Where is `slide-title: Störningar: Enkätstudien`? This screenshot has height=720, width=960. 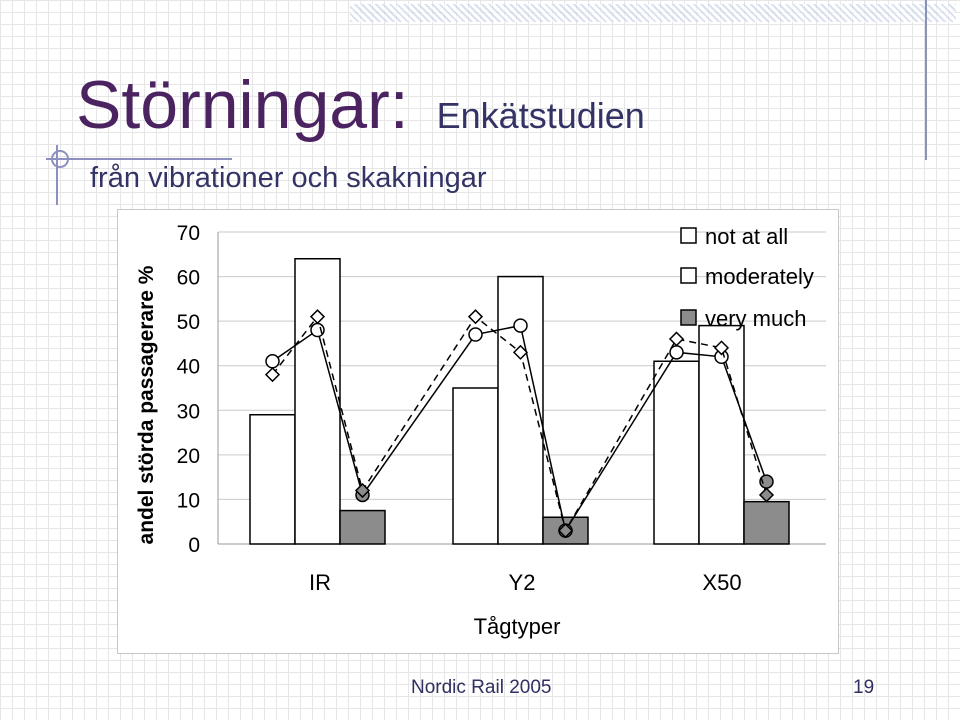 slide-title: Störningar: Enkätstudien is located at coordinates (360, 105).